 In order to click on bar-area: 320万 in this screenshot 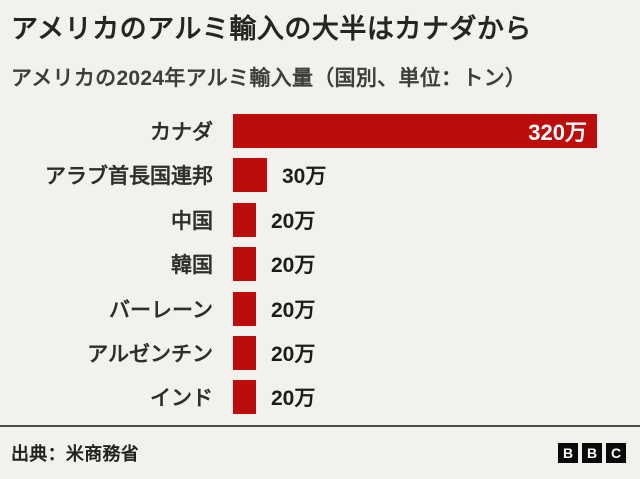, I will do `click(436, 130)`.